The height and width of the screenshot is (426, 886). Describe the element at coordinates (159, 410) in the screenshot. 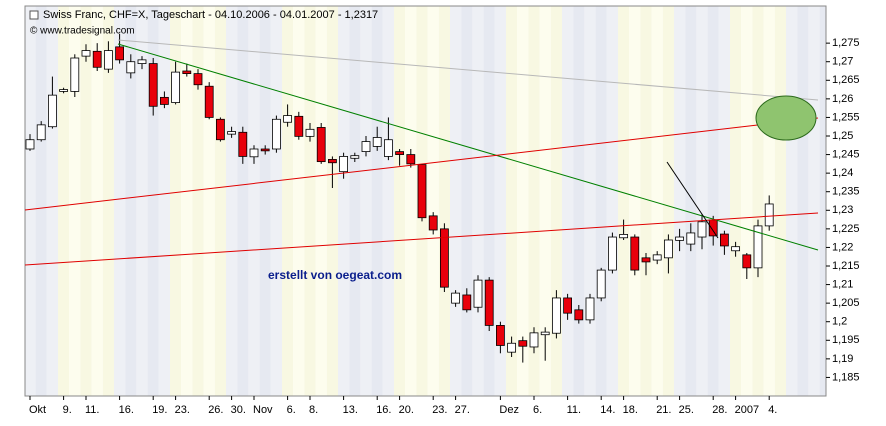

I see `x-tick-label: 19.` at that location.